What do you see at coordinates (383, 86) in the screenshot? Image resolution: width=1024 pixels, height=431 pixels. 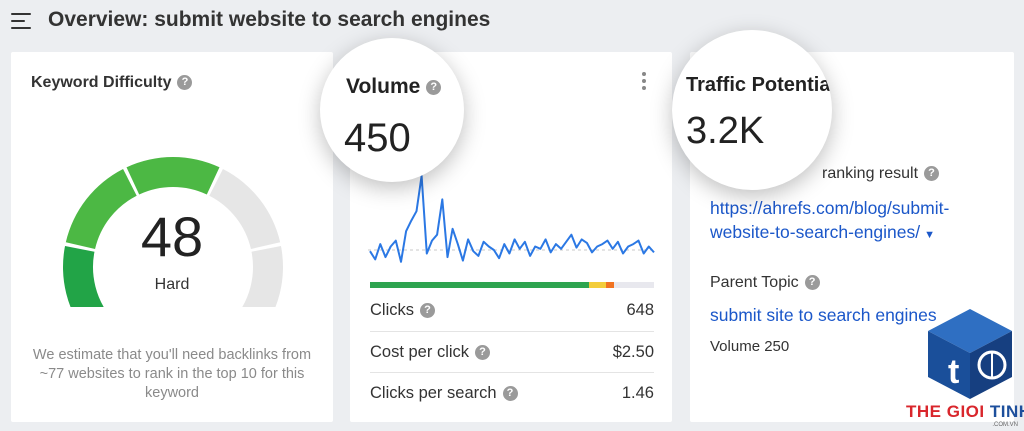 I see `volume-title: Volume` at bounding box center [383, 86].